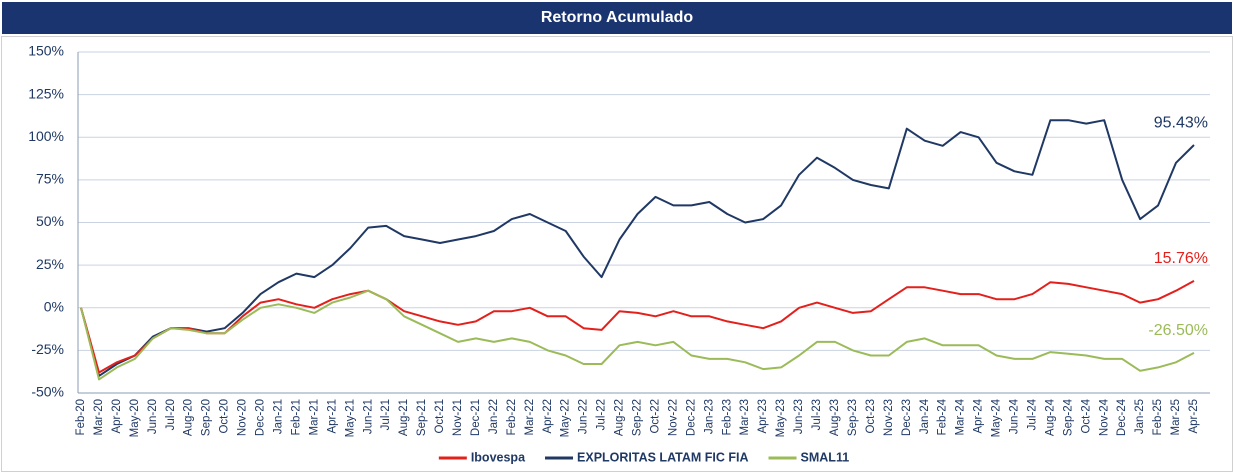 This screenshot has width=1234, height=473. What do you see at coordinates (825, 457) in the screenshot?
I see `legend-label: SMAL11` at bounding box center [825, 457].